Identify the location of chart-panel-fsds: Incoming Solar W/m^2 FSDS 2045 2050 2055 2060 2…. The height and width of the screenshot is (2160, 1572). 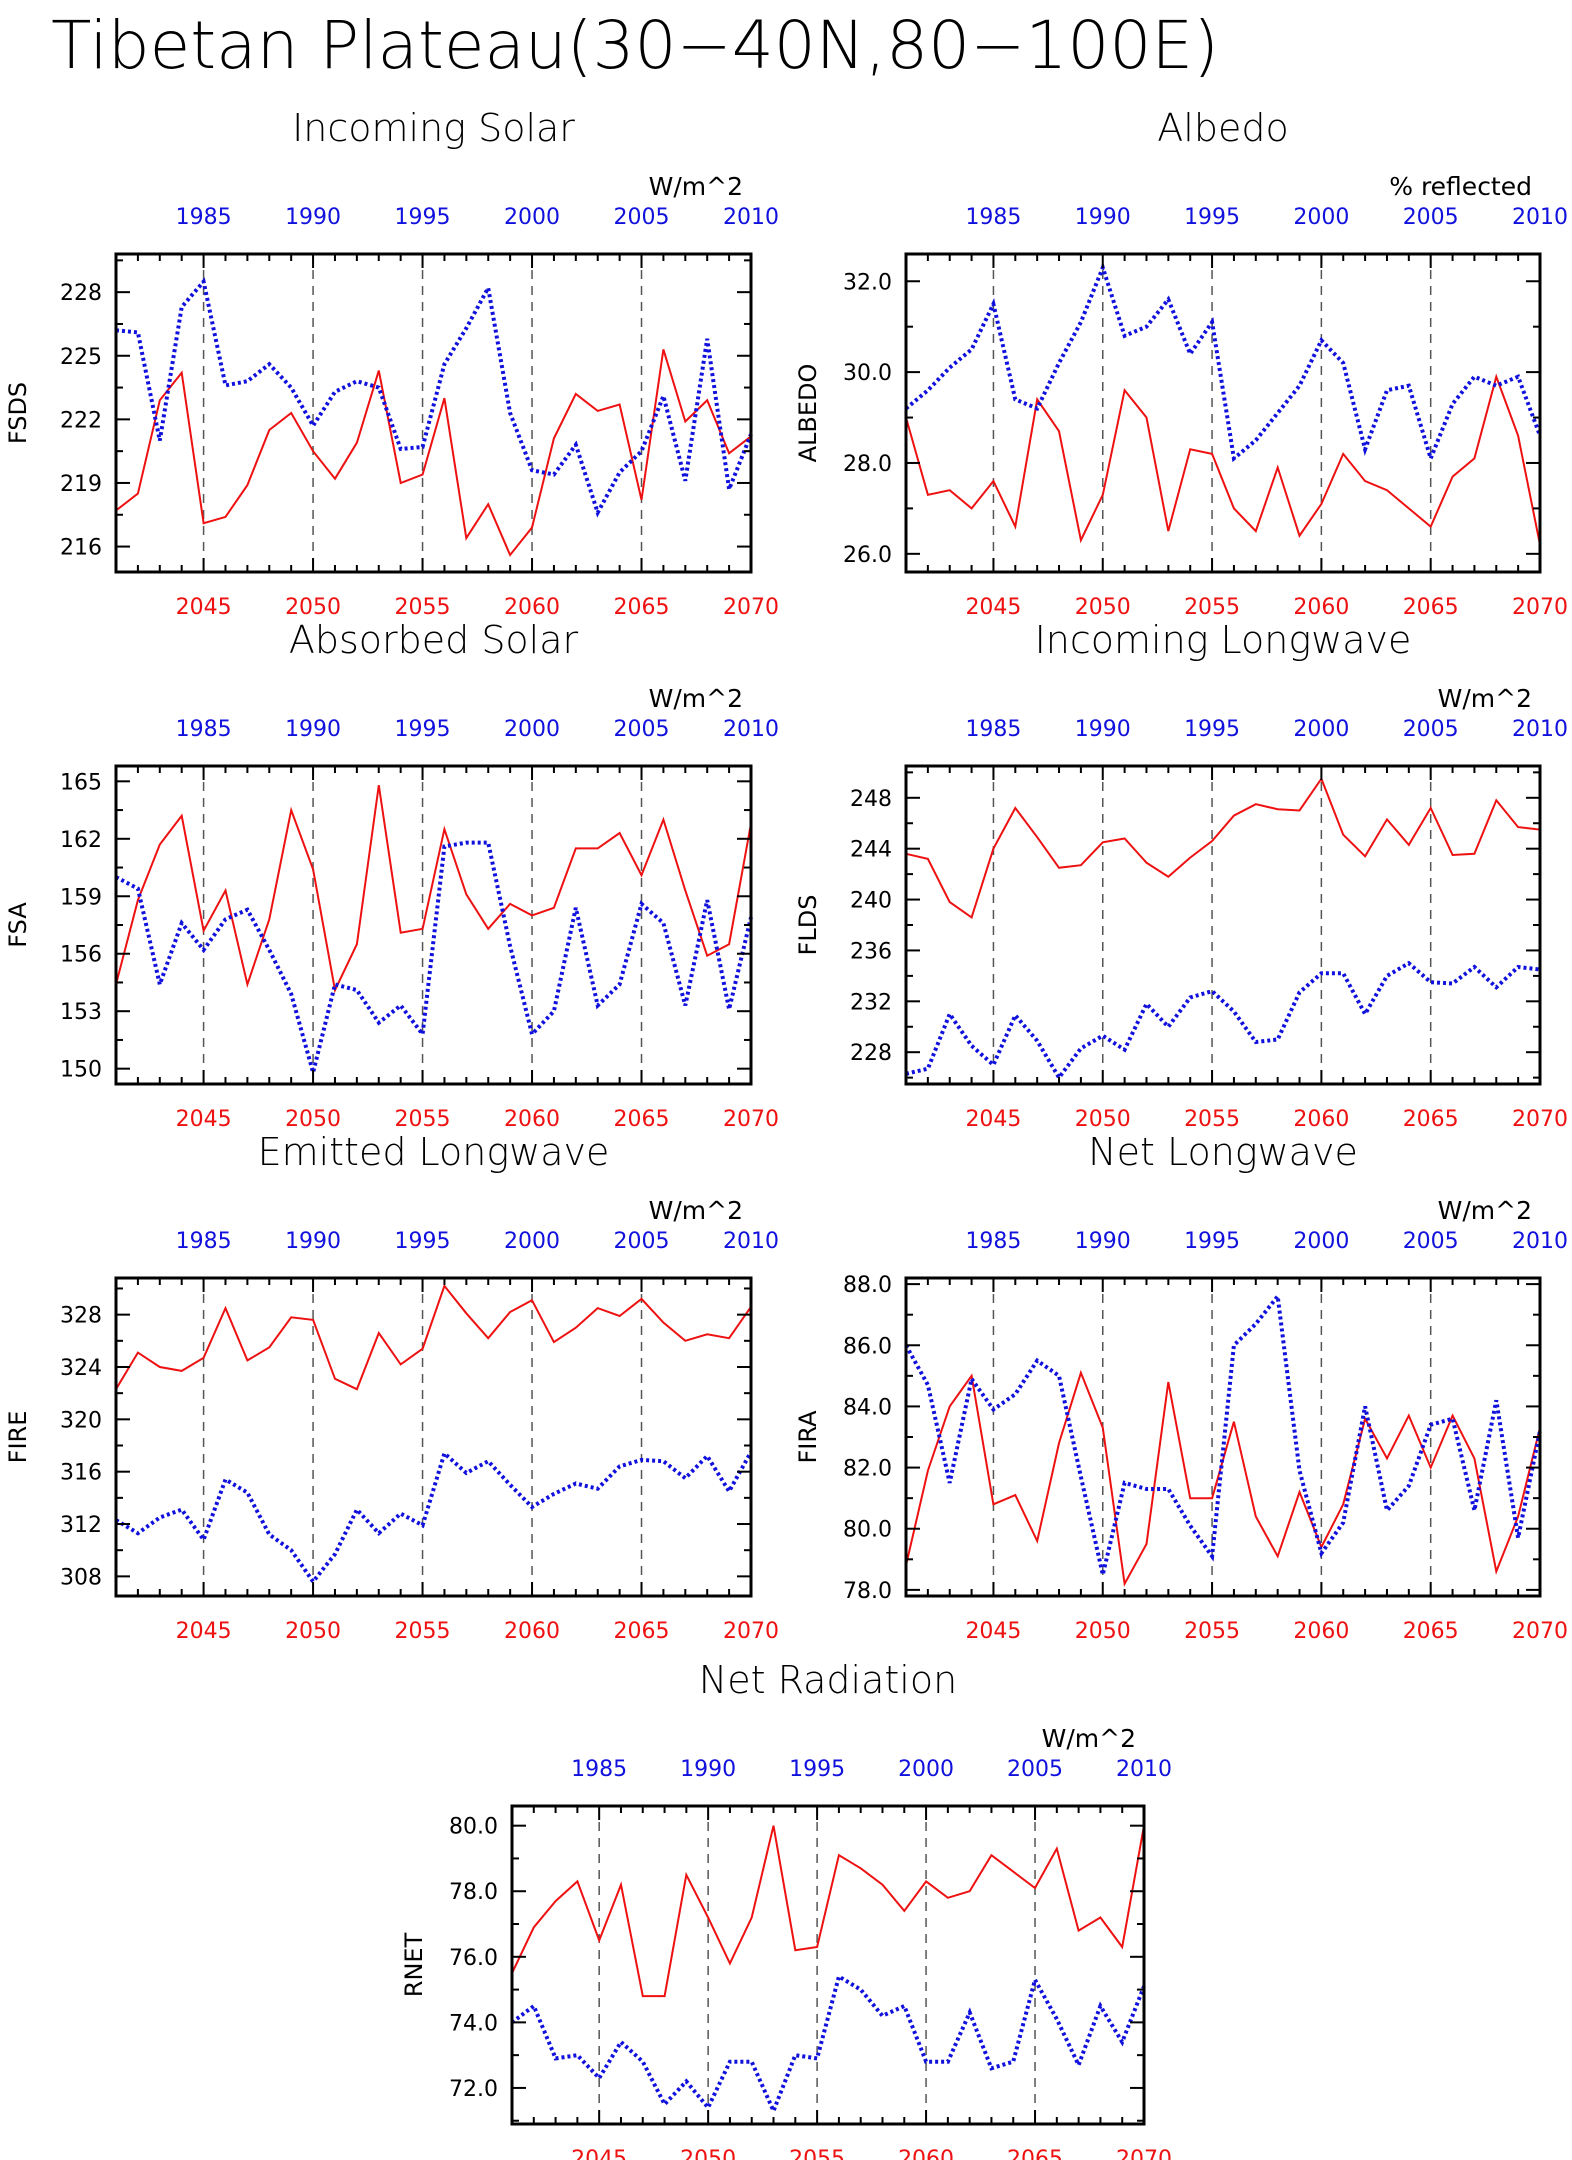
(391, 363).